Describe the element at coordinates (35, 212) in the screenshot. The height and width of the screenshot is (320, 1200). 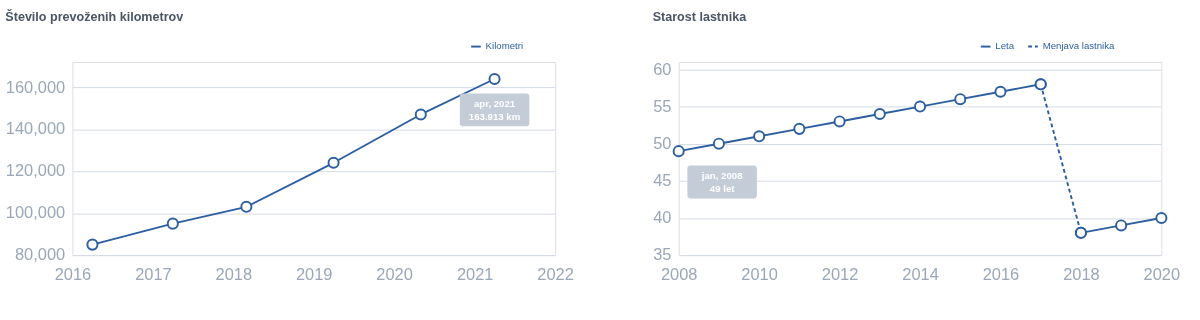
I see `y-tick-label: 100,000` at that location.